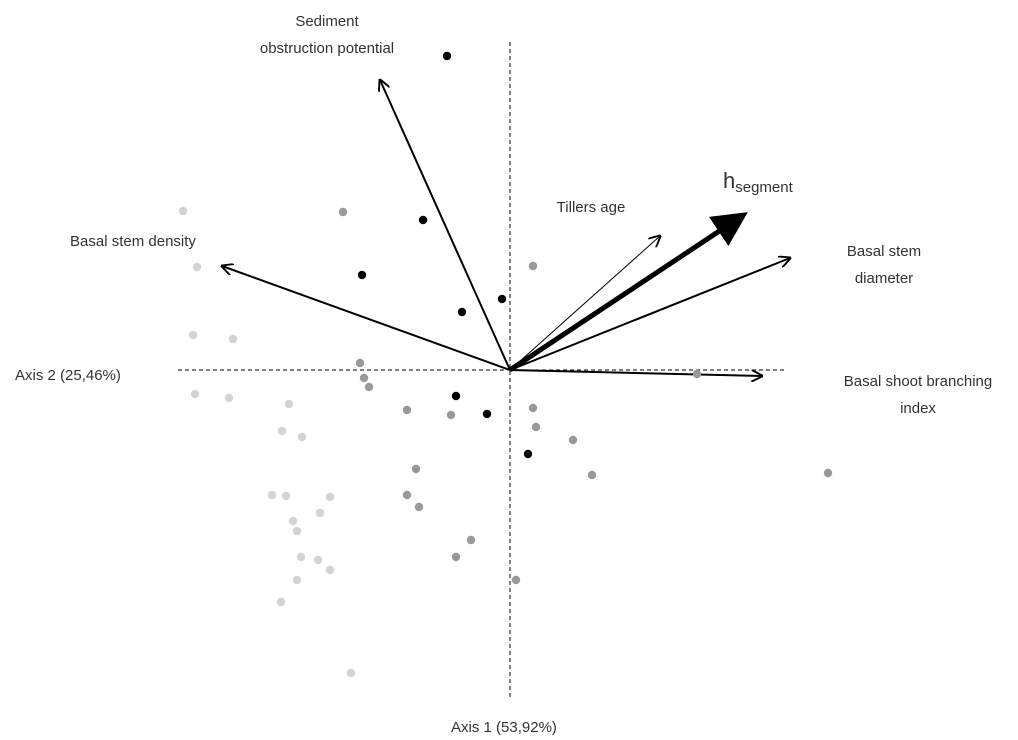 This screenshot has width=1018, height=740. Describe the element at coordinates (918, 408) in the screenshot. I see `vector-label: index` at that location.